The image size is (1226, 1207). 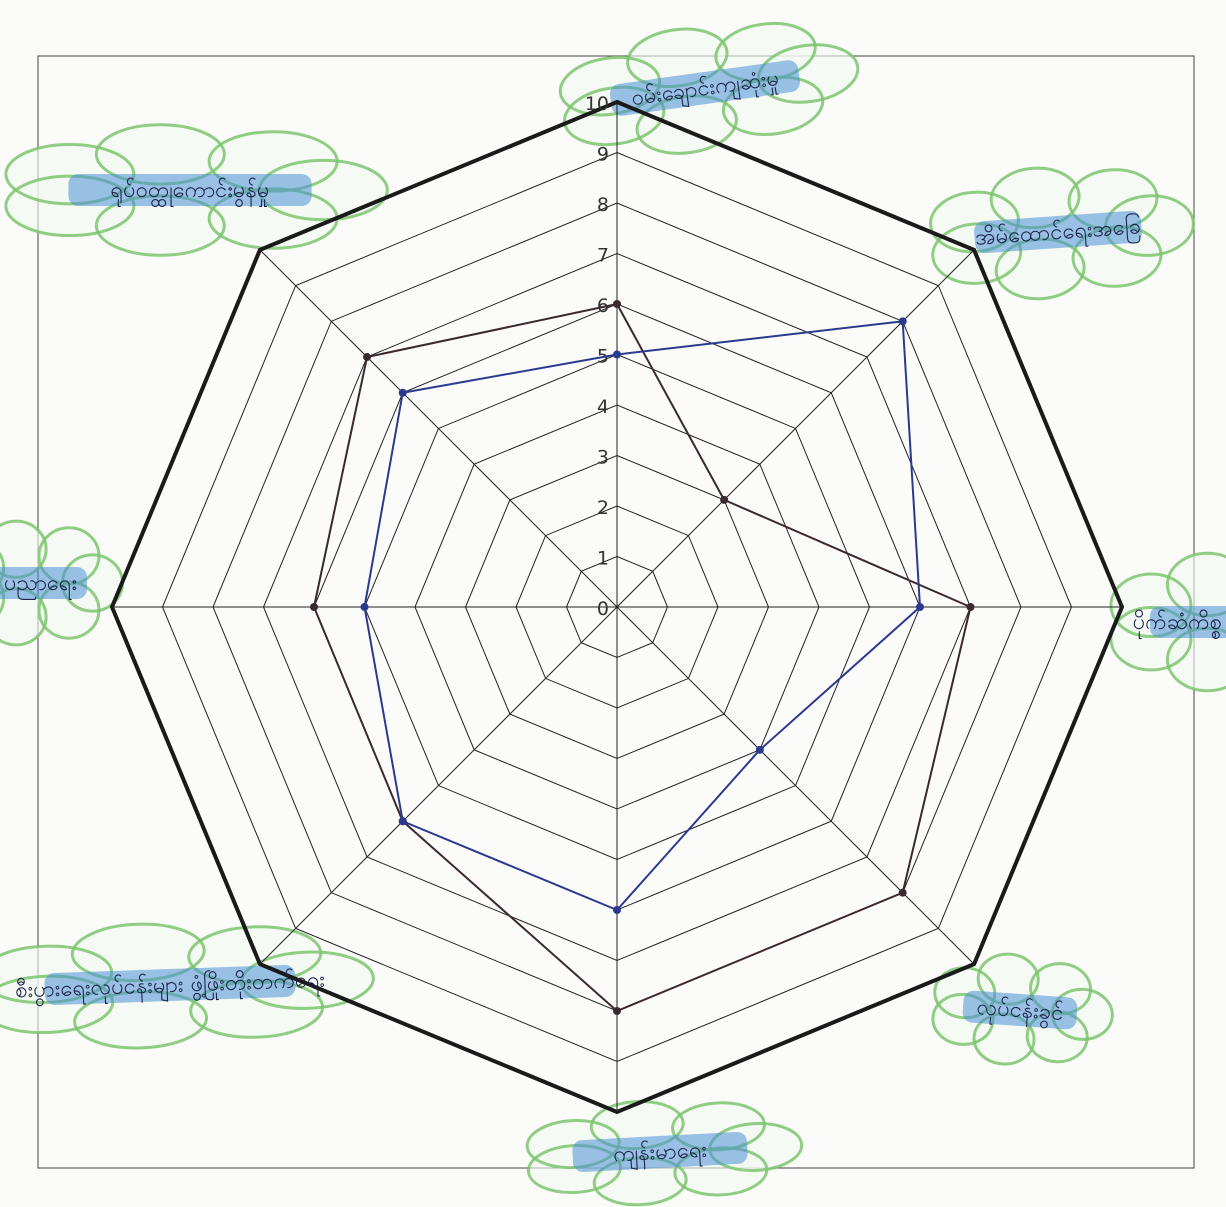 I want to click on axis-label: ပညာရေး, so click(x=40, y=585).